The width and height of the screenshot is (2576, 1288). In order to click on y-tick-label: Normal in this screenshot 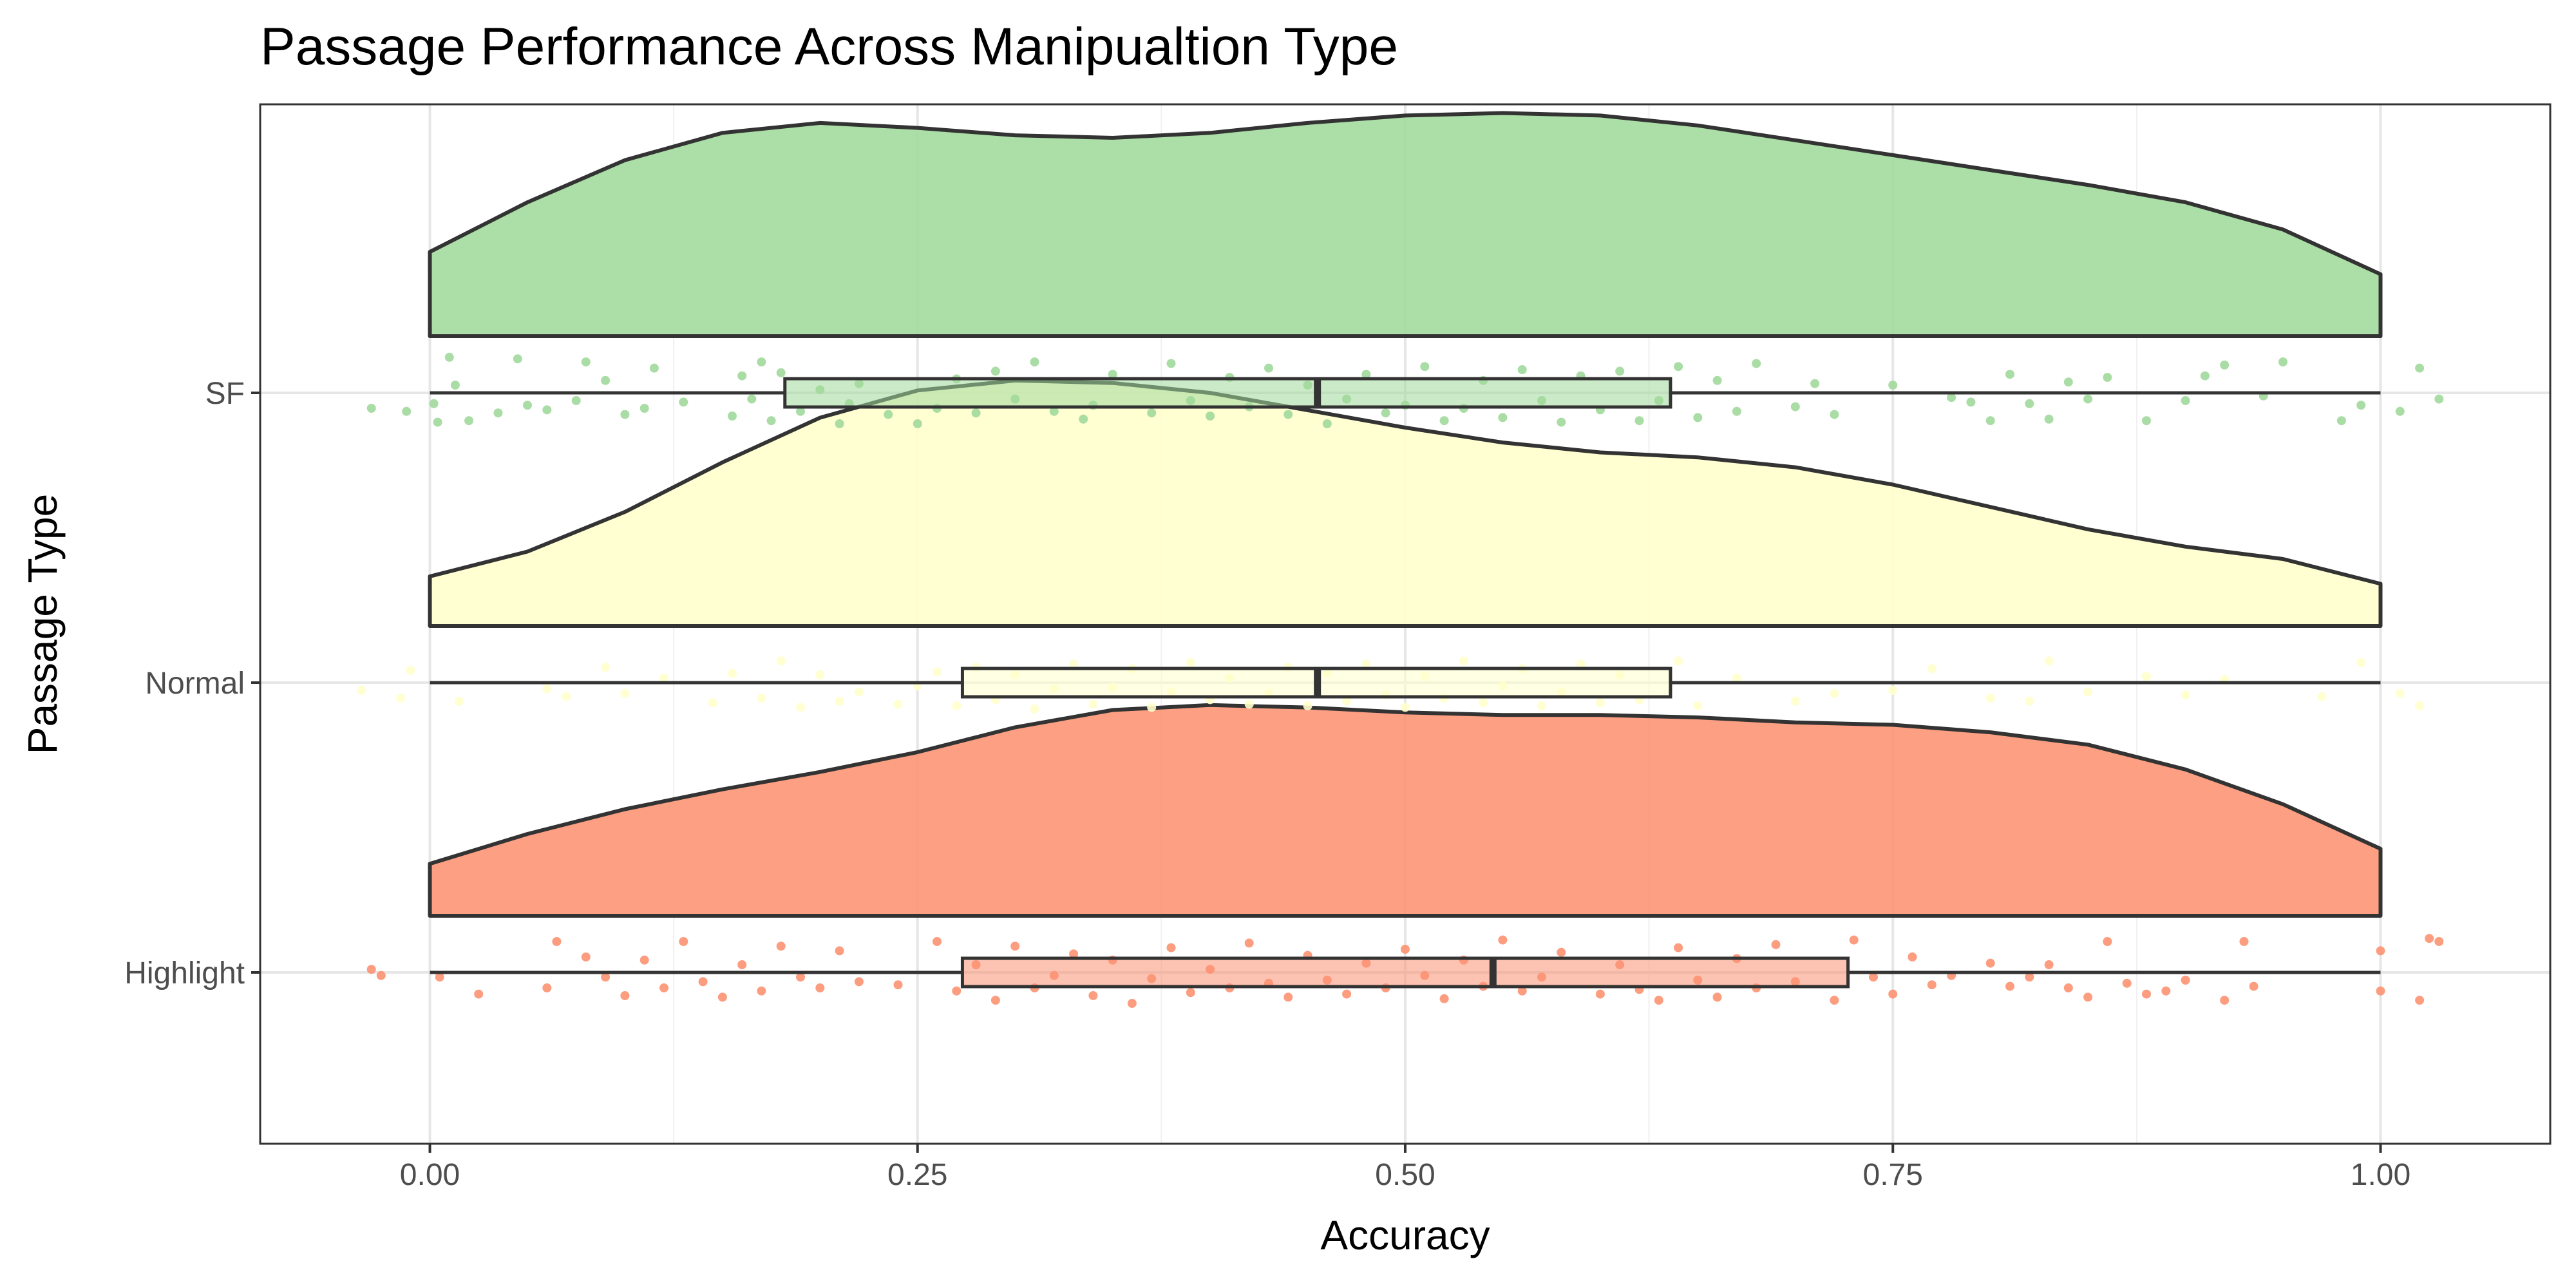, I will do `click(195, 684)`.